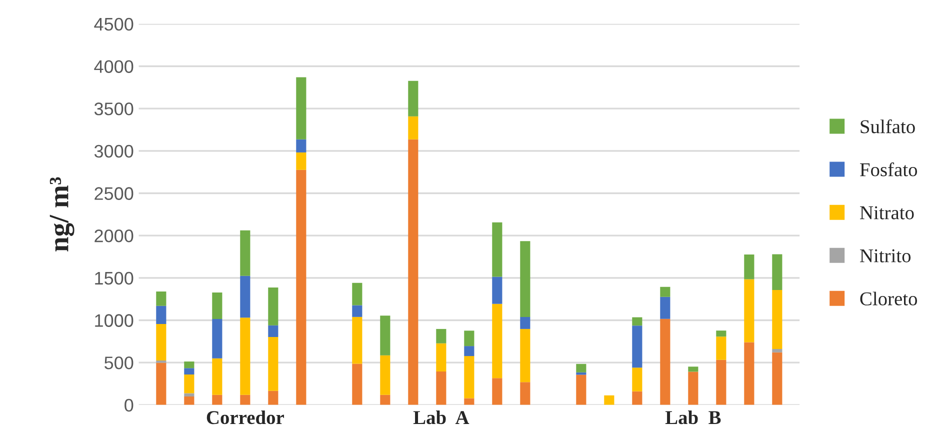 The width and height of the screenshot is (944, 443). What do you see at coordinates (114, 24) in the screenshot?
I see `y-tick-label: 4500` at bounding box center [114, 24].